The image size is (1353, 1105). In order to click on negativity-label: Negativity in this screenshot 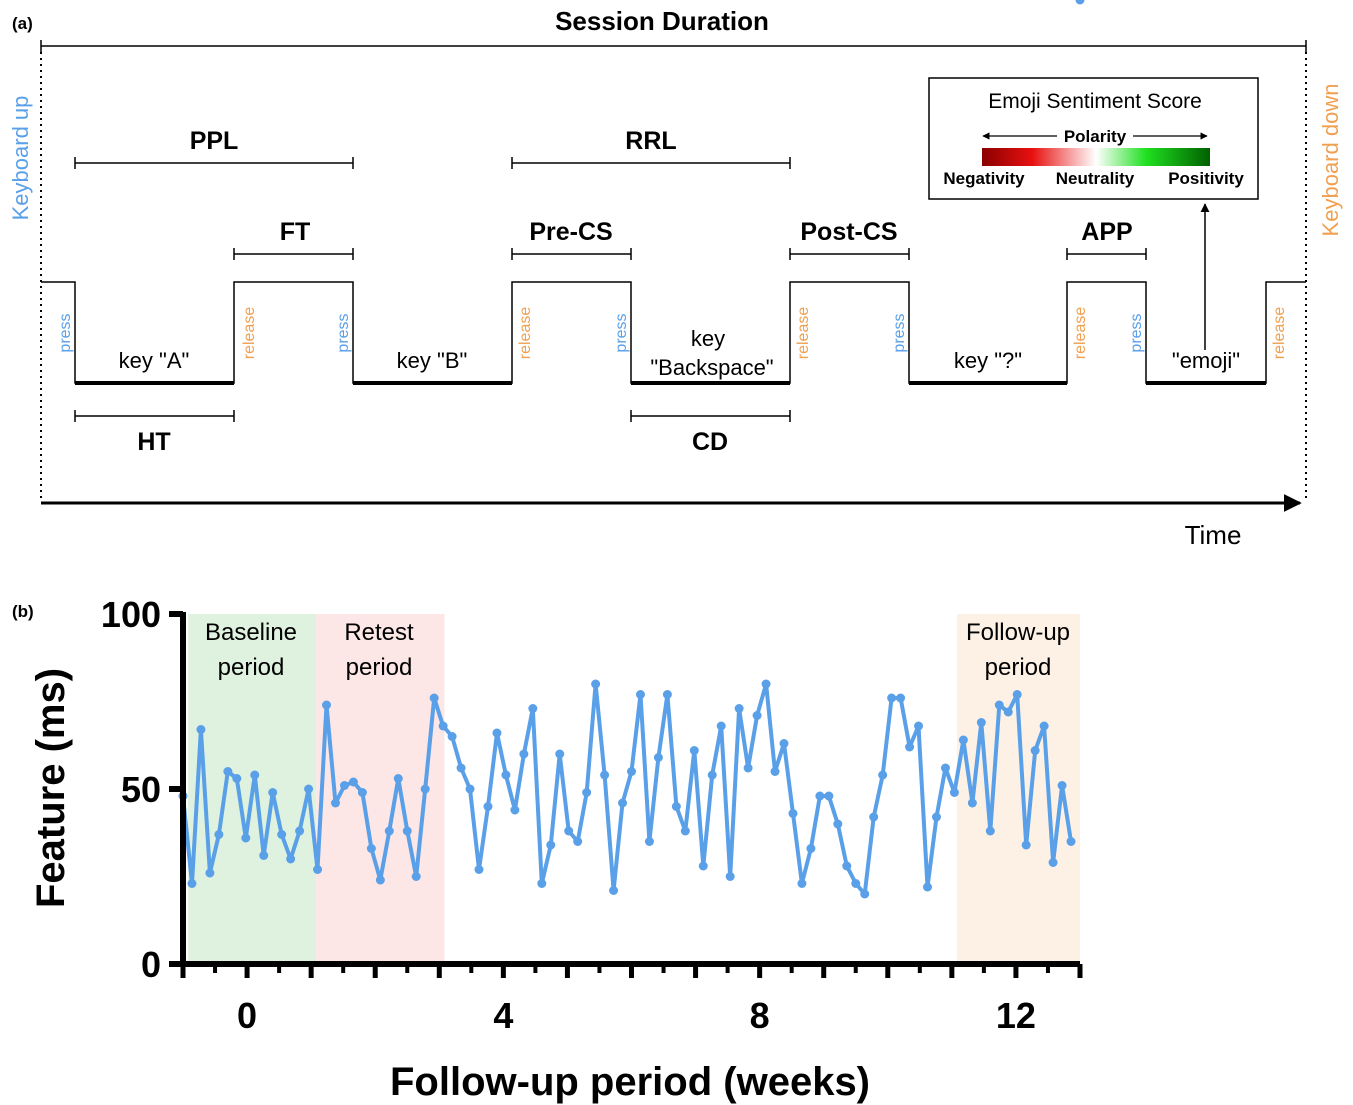, I will do `click(984, 178)`.